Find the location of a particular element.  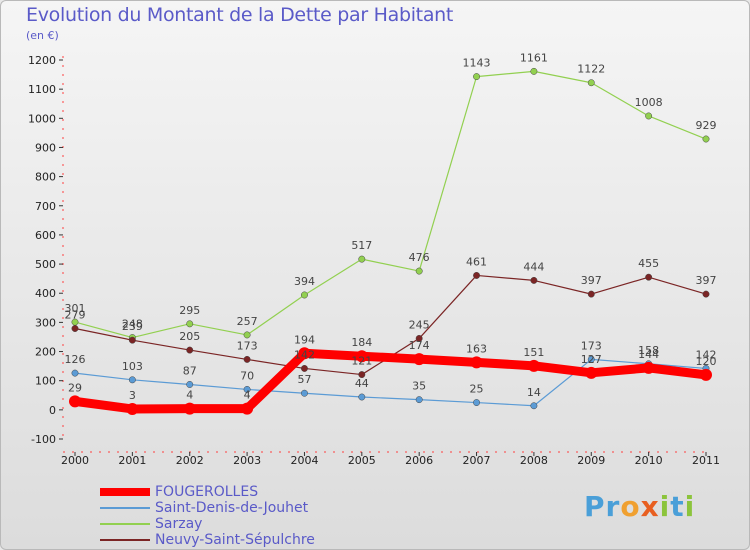

data-label: 29 is located at coordinates (75, 387).